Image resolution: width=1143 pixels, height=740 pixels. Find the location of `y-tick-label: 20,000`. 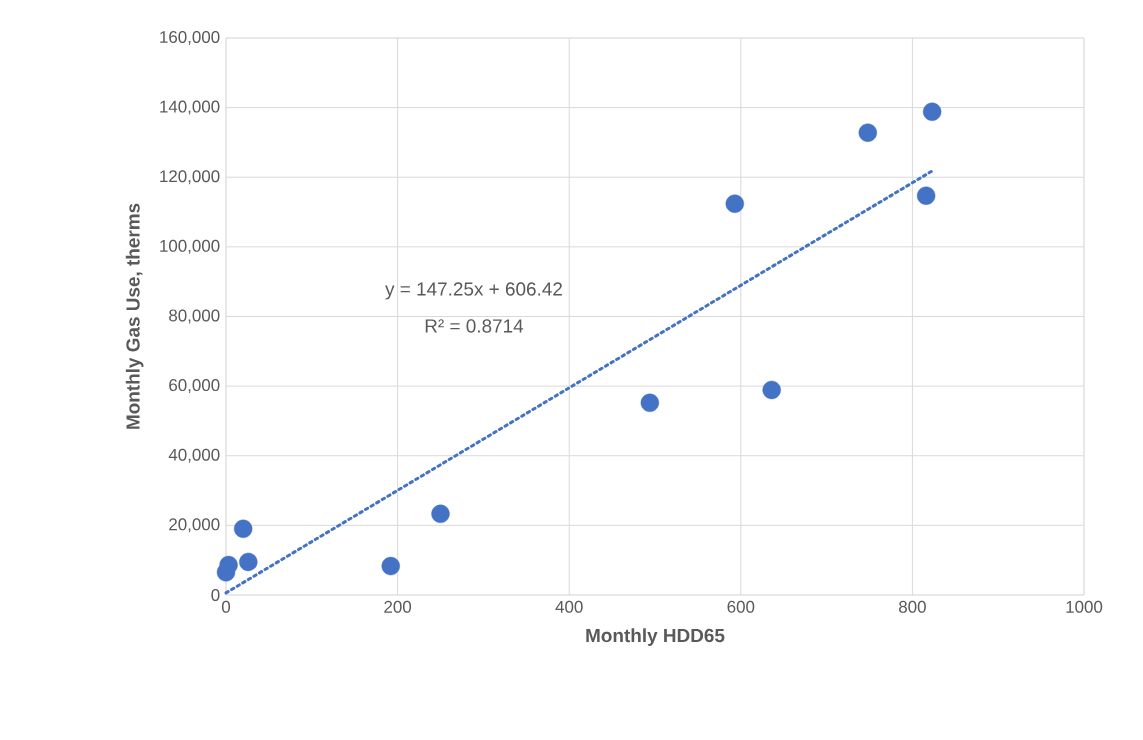

y-tick-label: 20,000 is located at coordinates (194, 525).